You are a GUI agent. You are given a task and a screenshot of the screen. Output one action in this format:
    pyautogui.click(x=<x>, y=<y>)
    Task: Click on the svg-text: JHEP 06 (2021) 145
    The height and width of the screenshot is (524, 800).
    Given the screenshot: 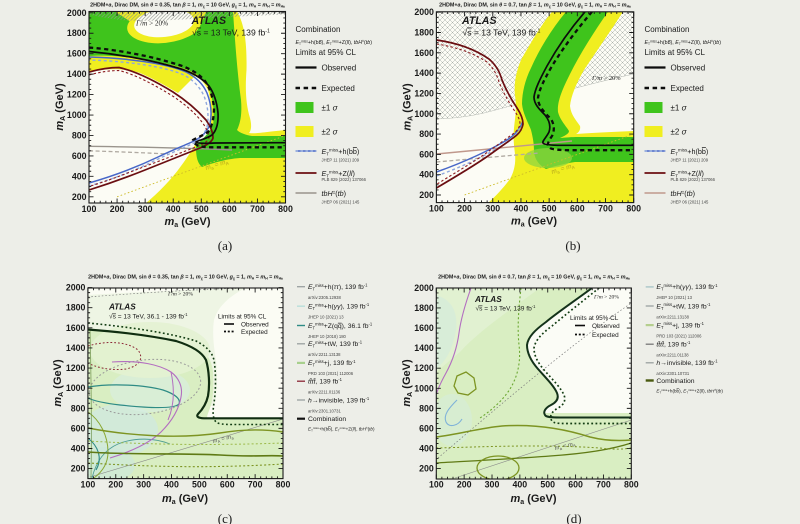 What is the action you would take?
    pyautogui.click(x=341, y=202)
    